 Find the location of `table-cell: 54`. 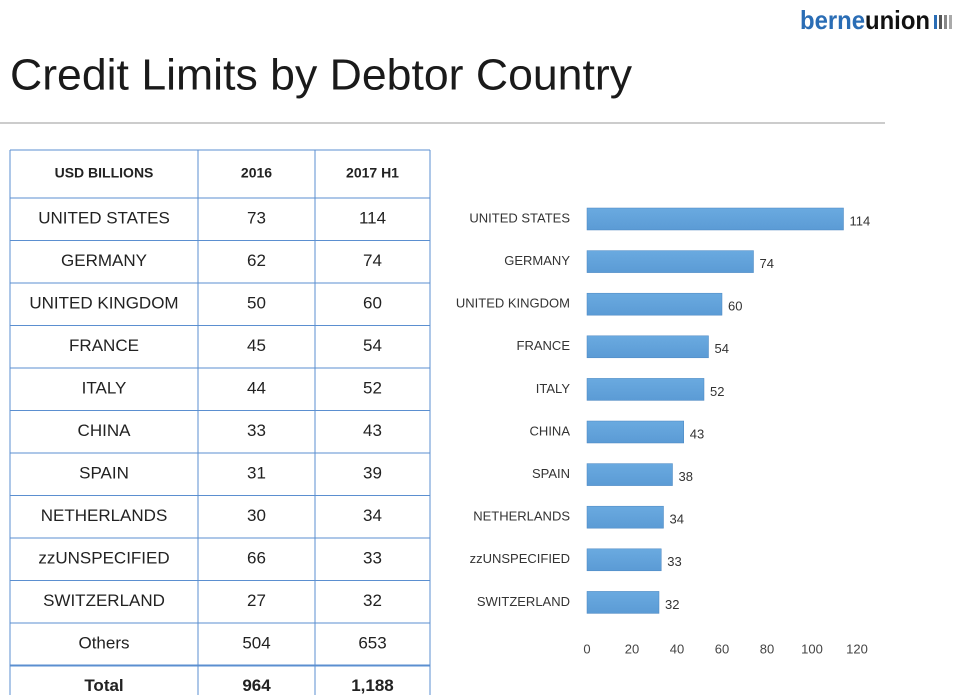

table-cell: 54 is located at coordinates (372, 345).